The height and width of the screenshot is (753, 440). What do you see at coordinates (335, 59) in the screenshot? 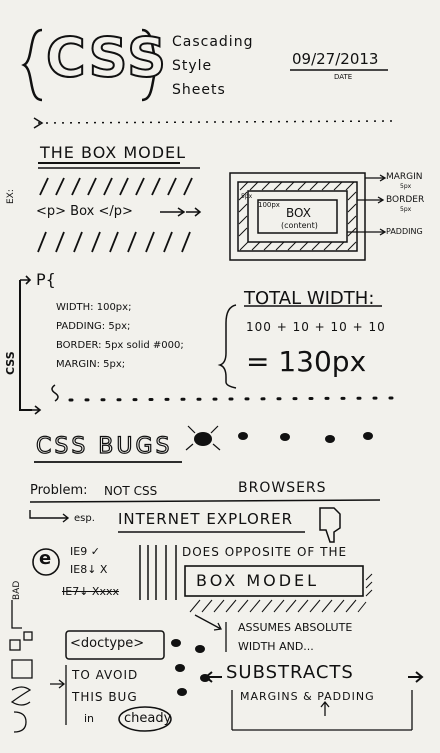
I see `date-value: 09/27/2013` at bounding box center [335, 59].